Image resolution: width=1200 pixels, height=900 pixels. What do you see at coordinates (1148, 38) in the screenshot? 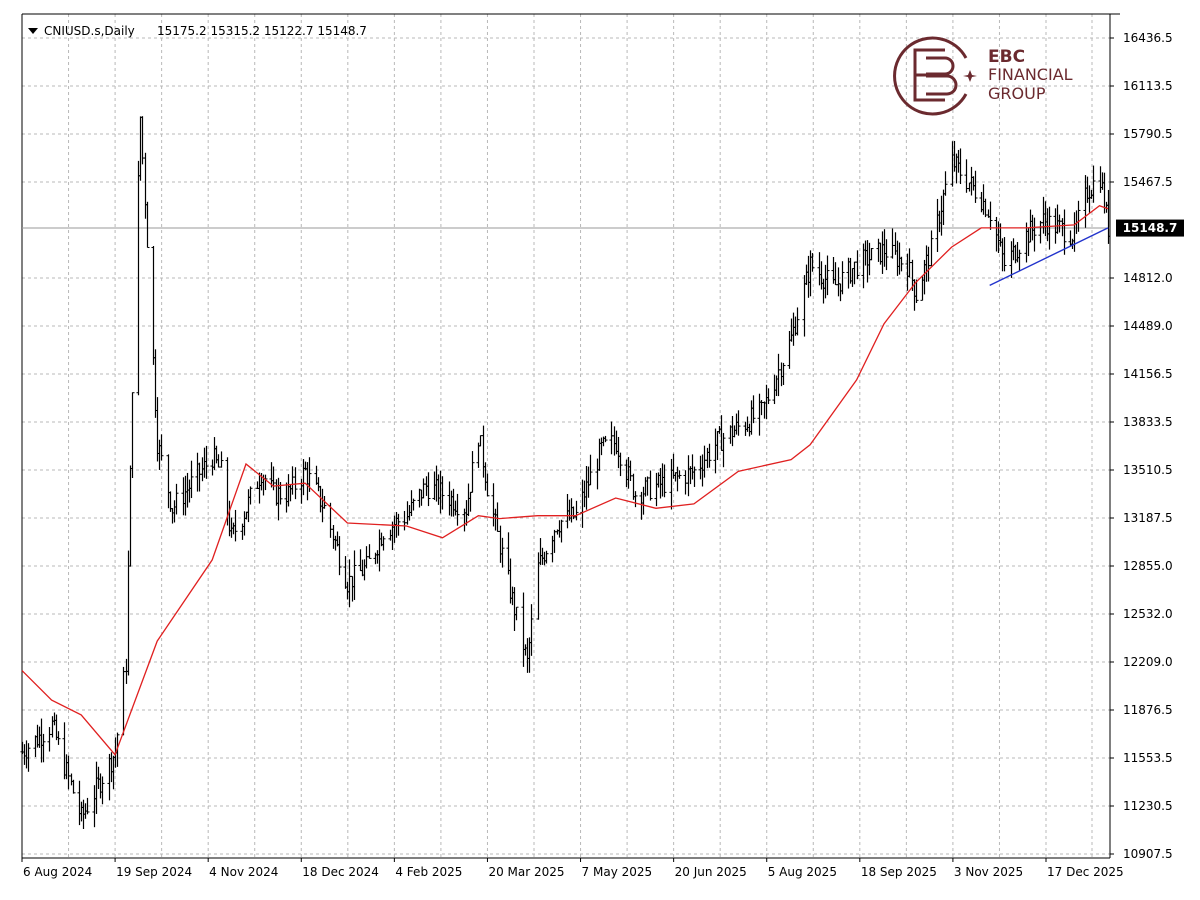
I see `y-tick-label: 16436.5` at bounding box center [1148, 38].